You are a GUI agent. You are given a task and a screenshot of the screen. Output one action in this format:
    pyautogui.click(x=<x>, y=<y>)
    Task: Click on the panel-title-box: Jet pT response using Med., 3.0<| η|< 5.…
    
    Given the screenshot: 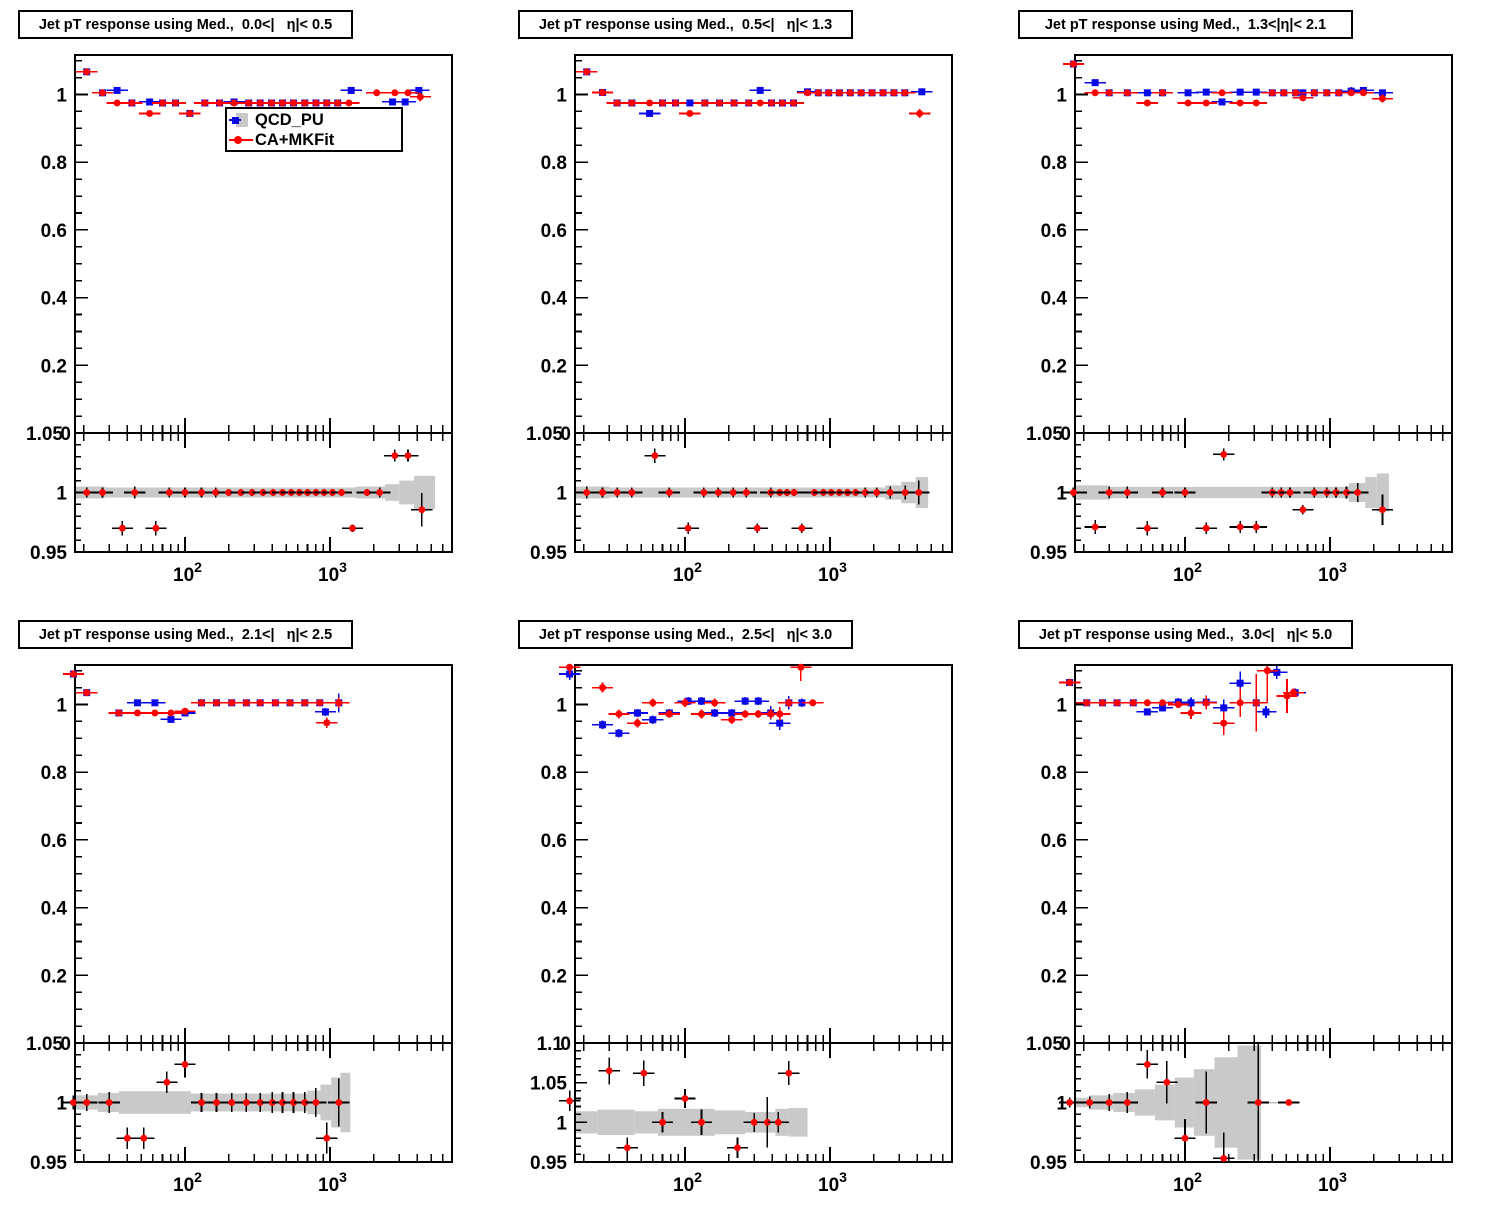 What is the action you would take?
    pyautogui.click(x=1185, y=634)
    